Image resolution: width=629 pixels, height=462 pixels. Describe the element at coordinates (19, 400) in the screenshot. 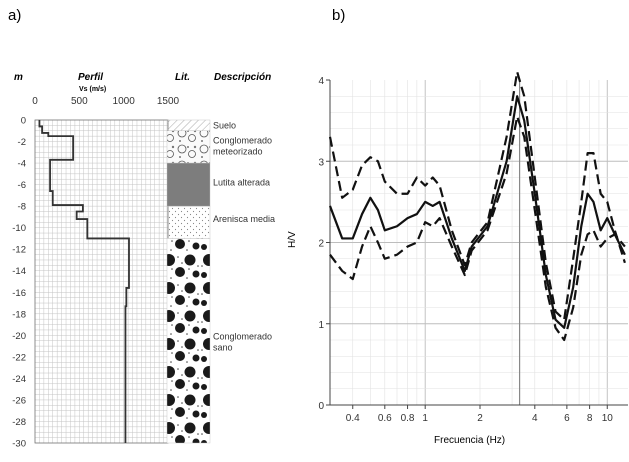

I see `profile-y-tick-label: -26` at that location.